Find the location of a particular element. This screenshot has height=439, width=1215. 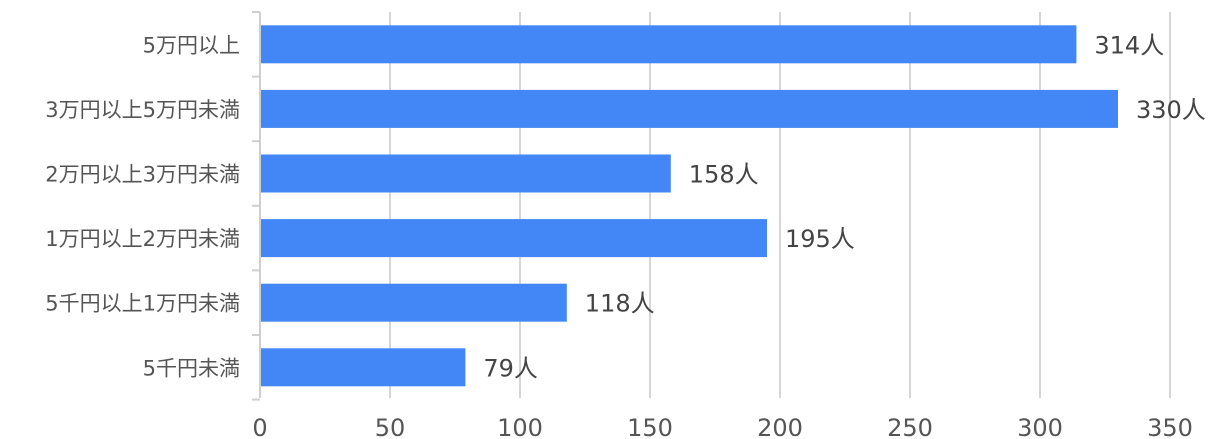

category-label: 5千円未満 is located at coordinates (191, 368).